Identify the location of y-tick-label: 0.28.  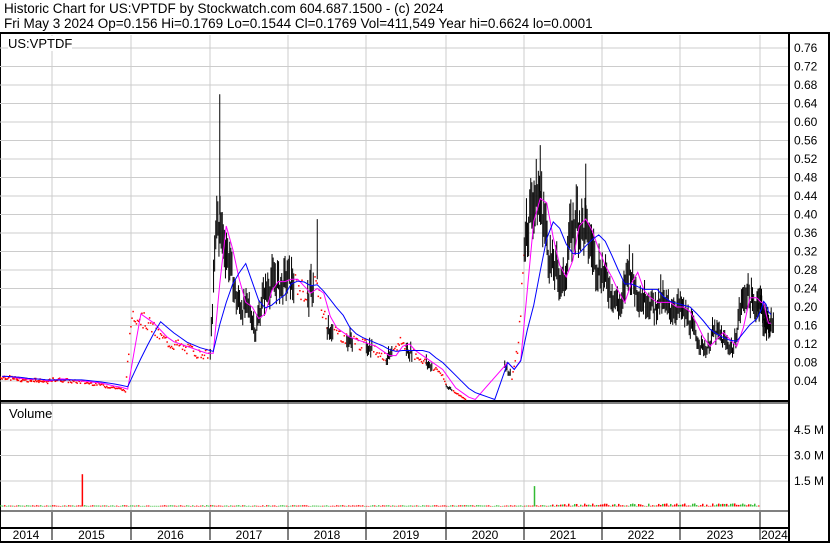
(806, 270).